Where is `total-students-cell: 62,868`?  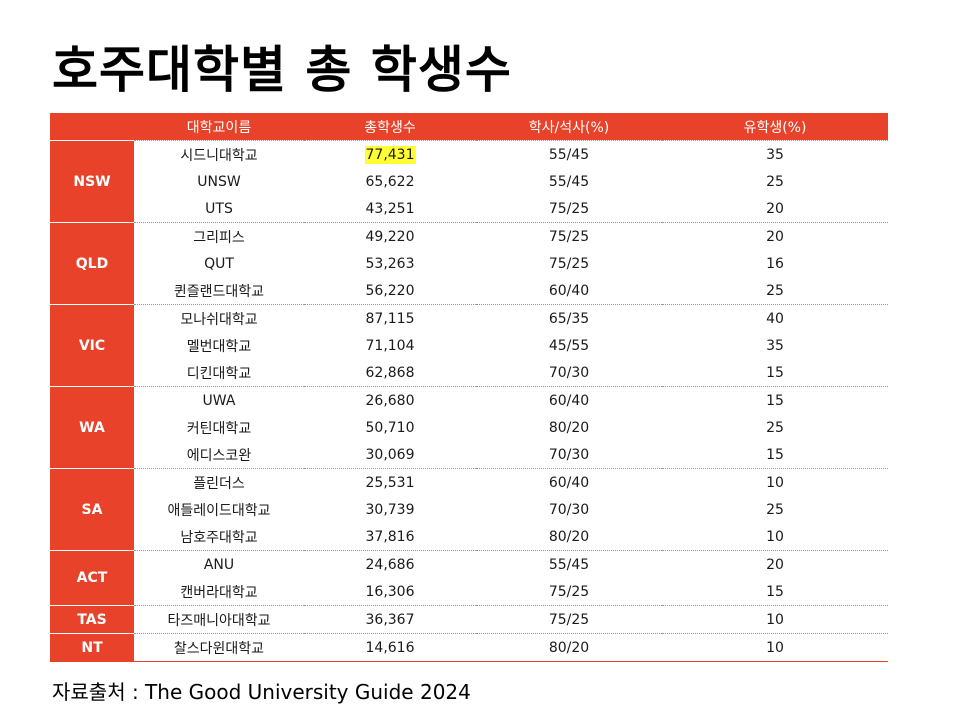 total-students-cell: 62,868 is located at coordinates (390, 372).